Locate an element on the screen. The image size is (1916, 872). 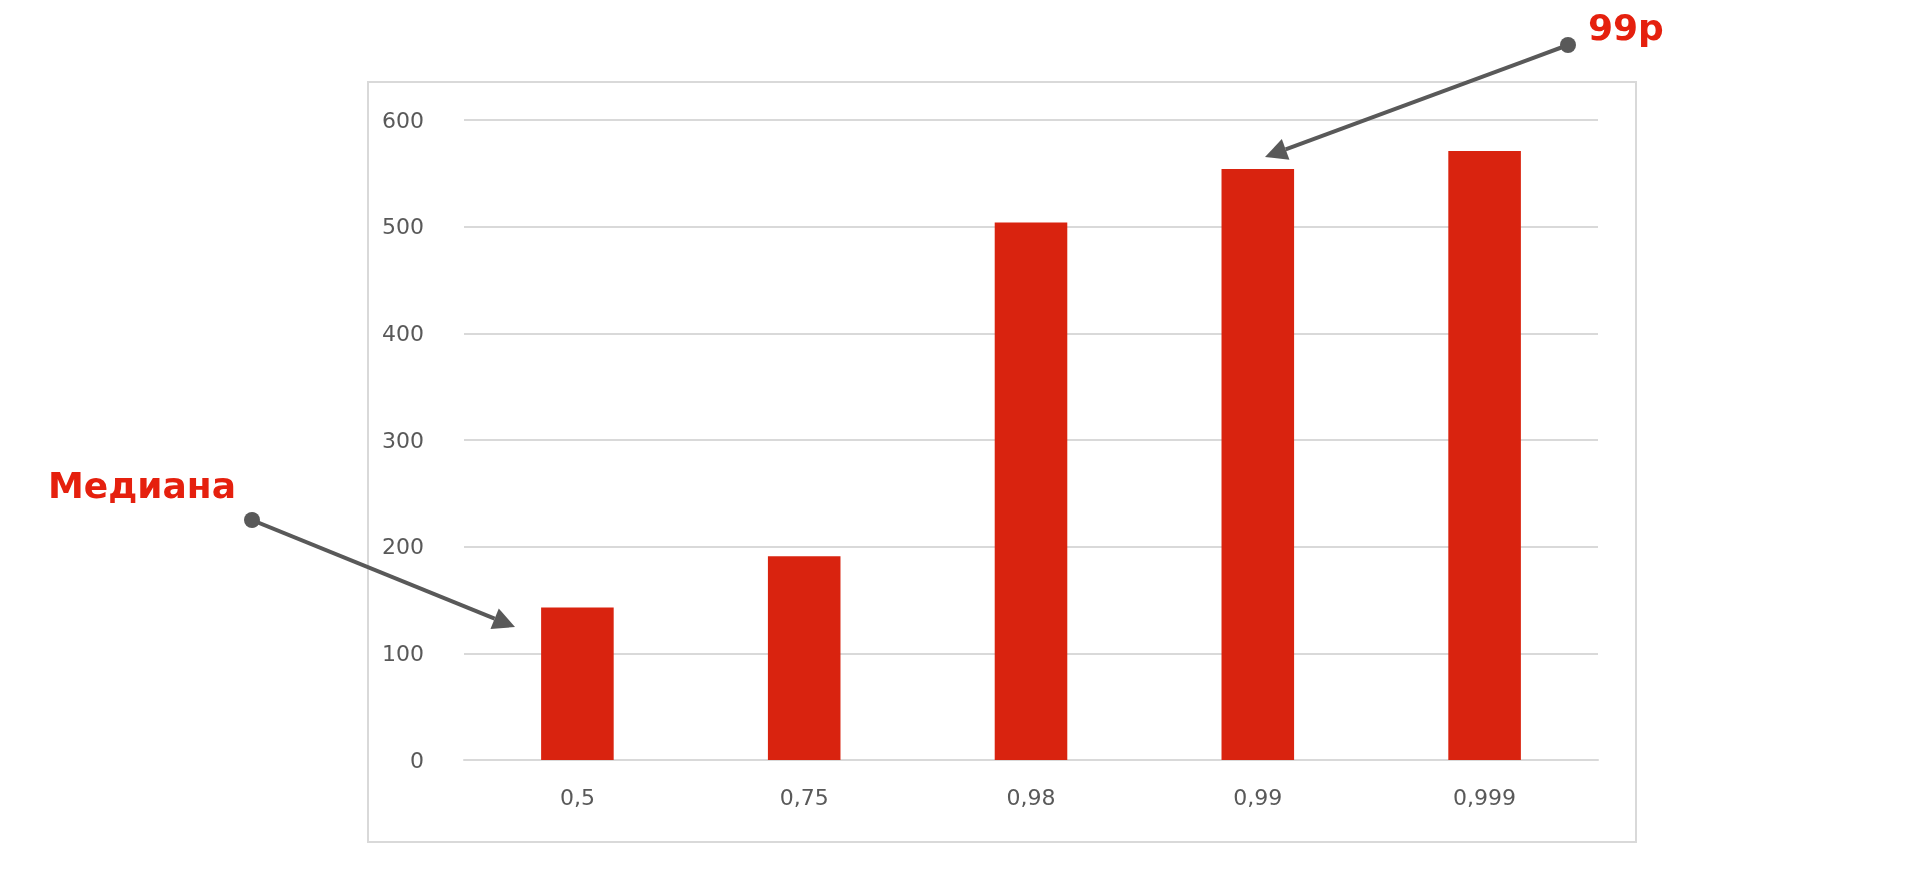
y-tick-label: 400 is located at coordinates (403, 333).